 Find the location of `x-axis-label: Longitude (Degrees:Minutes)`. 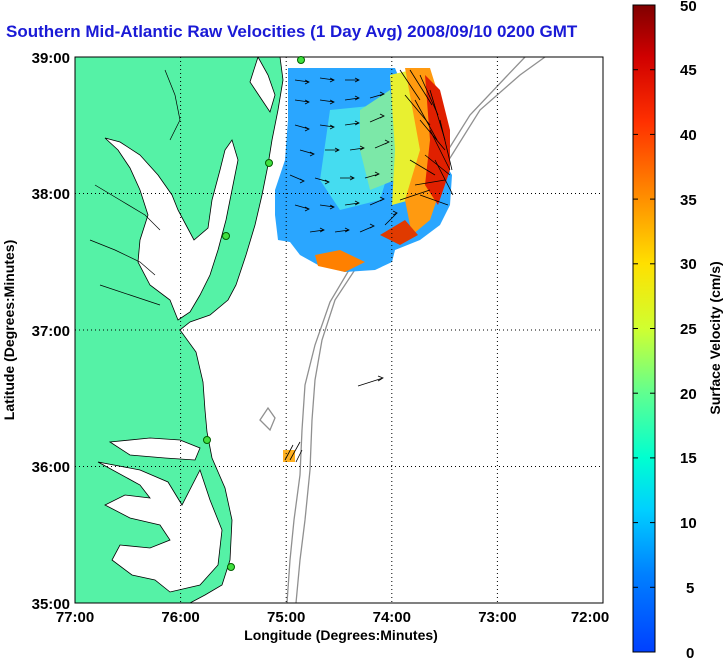

x-axis-label: Longitude (Degrees:Minutes) is located at coordinates (341, 635).